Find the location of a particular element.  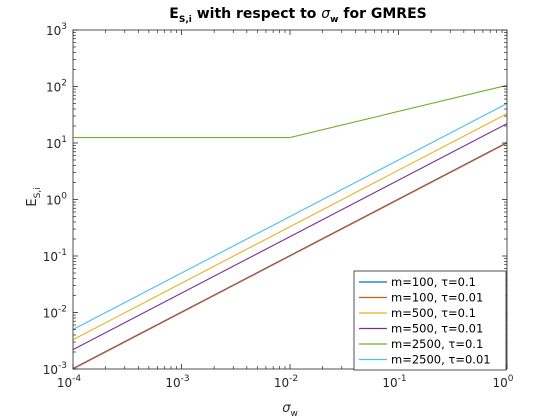

x-tick-label: 10⁻³ is located at coordinates (177, 382).